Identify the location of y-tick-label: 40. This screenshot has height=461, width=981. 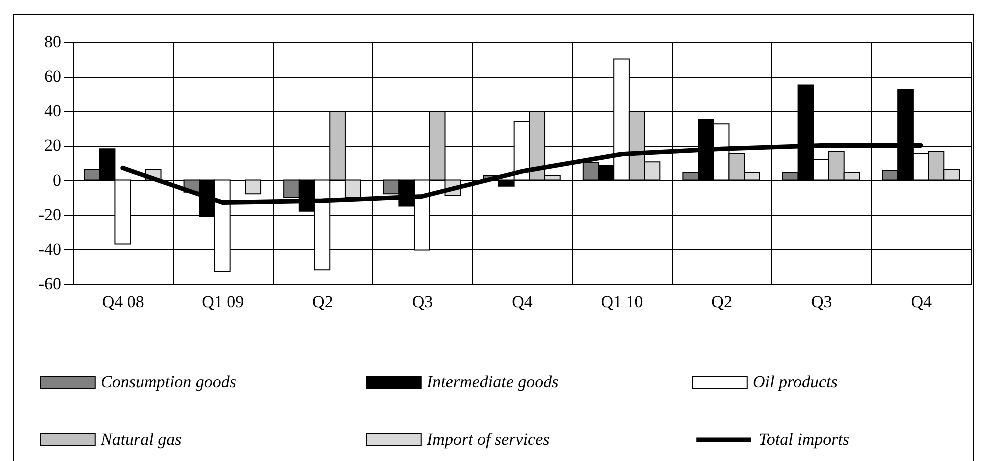
(53, 111).